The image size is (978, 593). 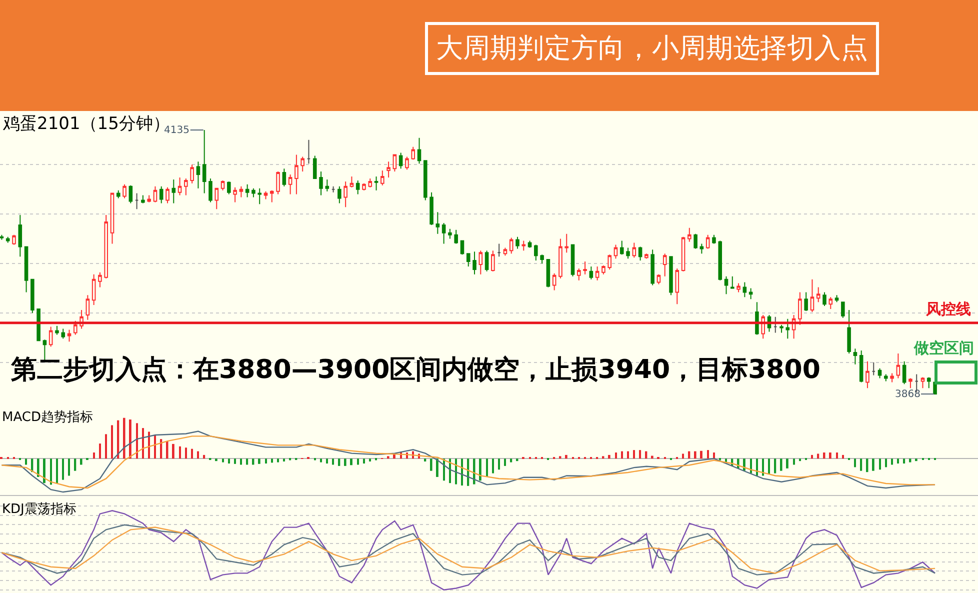 What do you see at coordinates (177, 130) in the screenshot?
I see `annotation: 4135` at bounding box center [177, 130].